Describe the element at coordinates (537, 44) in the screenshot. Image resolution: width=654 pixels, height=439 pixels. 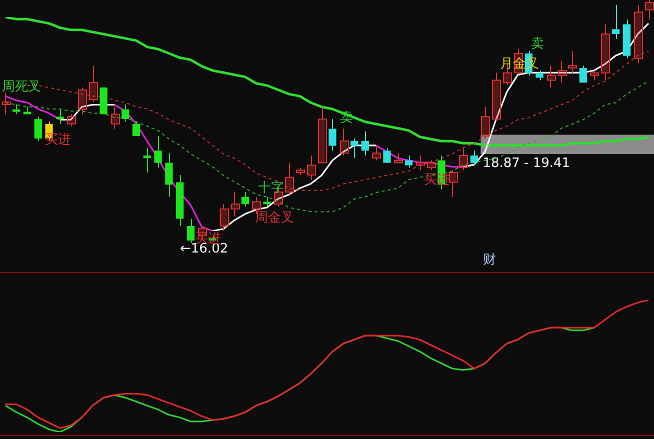
I see `annotation: 卖` at that location.